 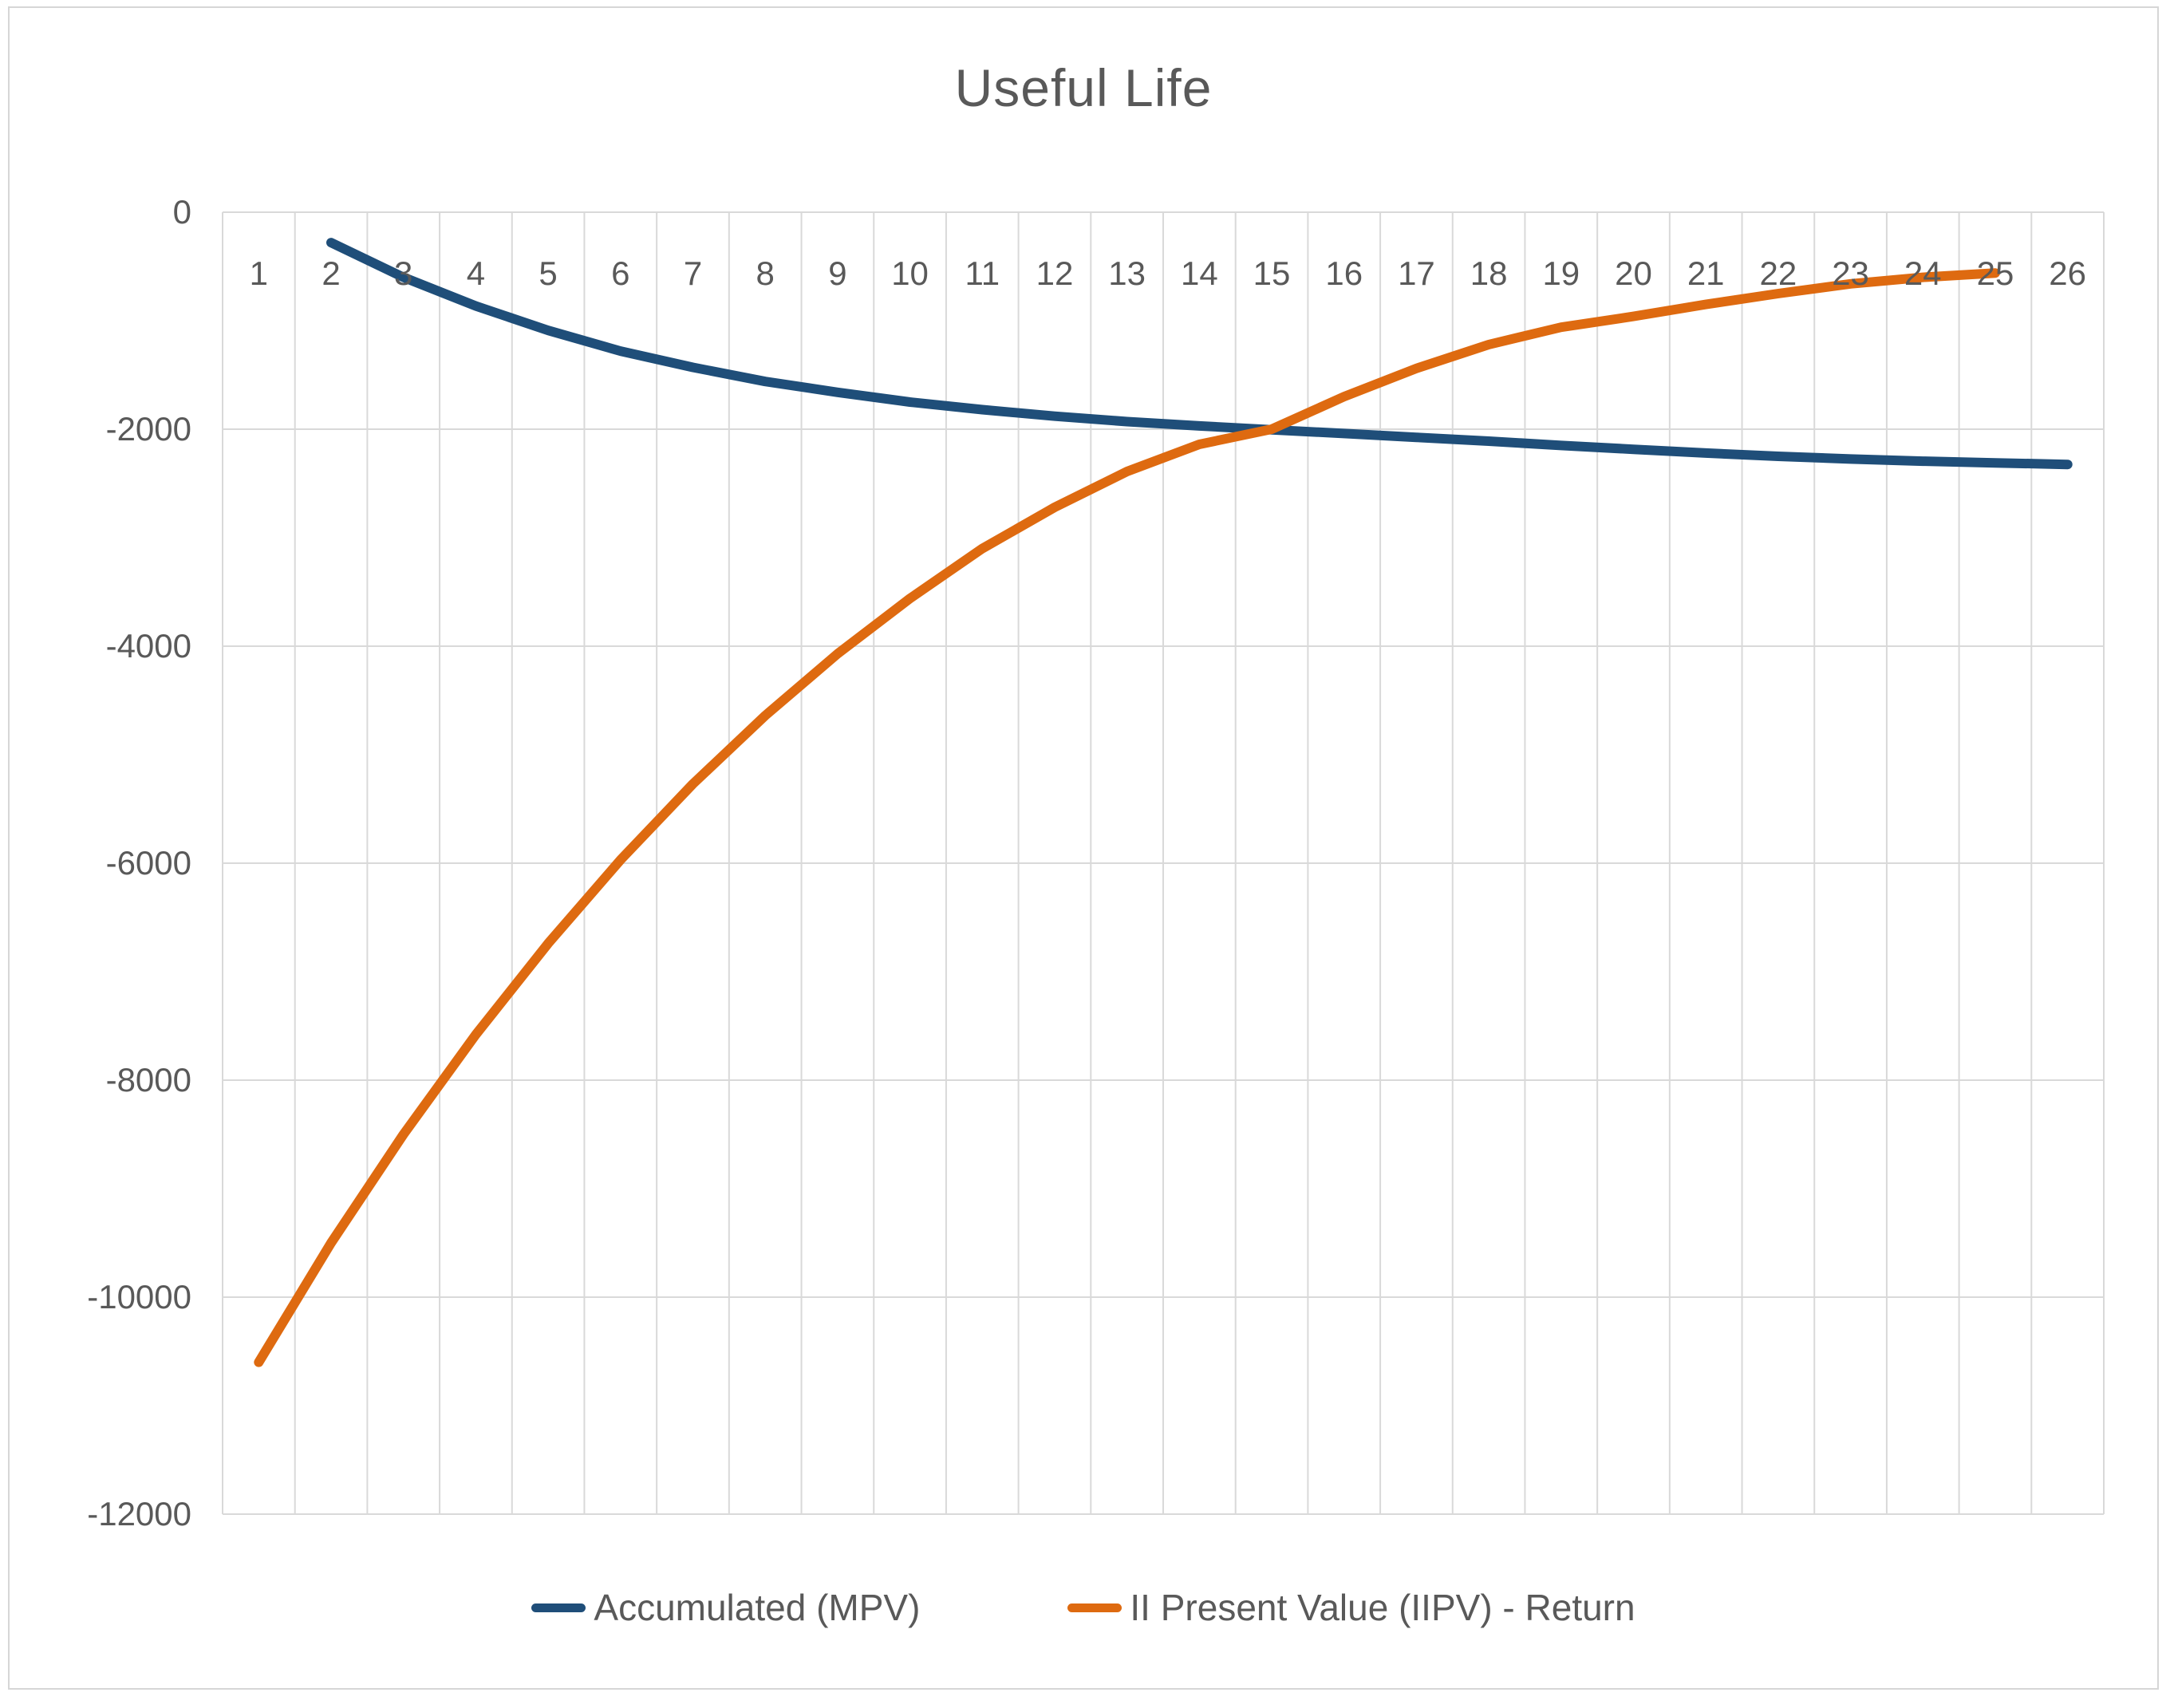 What do you see at coordinates (1272, 273) in the screenshot?
I see `x-axis-tick-label: 15` at bounding box center [1272, 273].